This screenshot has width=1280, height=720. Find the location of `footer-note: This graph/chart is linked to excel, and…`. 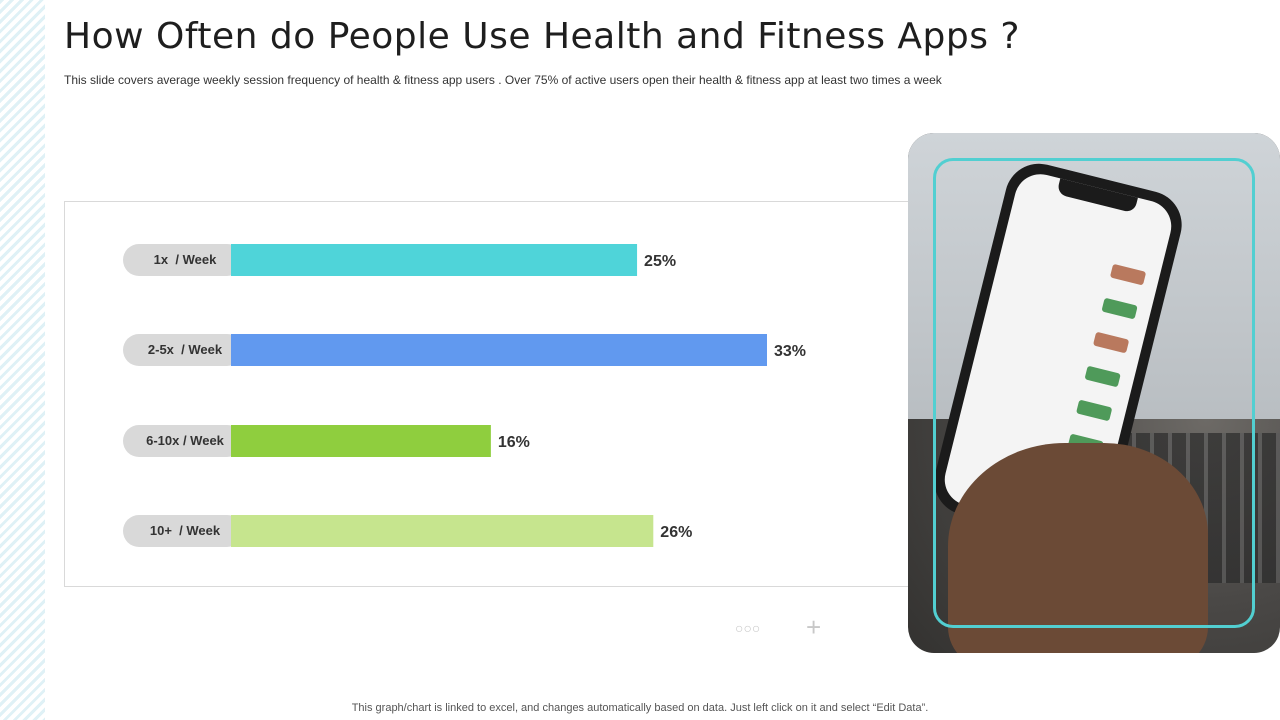

footer-note: This graph/chart is linked to excel, and… is located at coordinates (640, 708).